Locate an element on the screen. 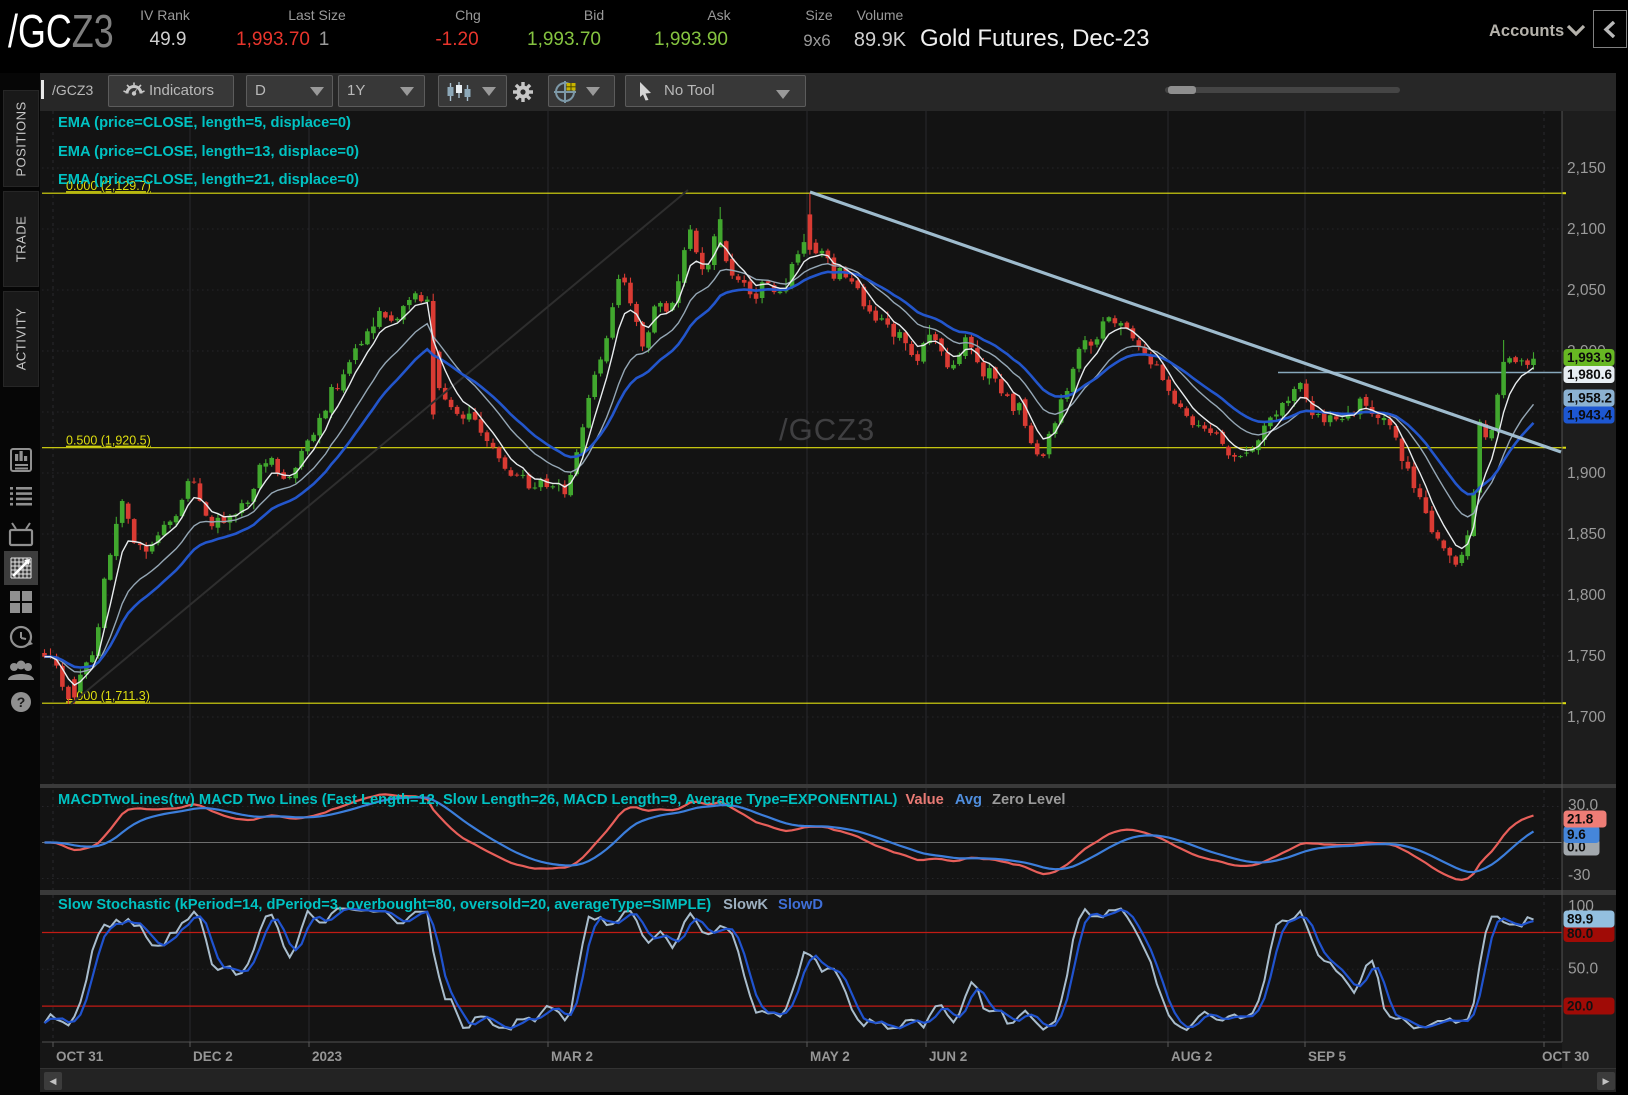  svg-text: DEC 2 is located at coordinates (213, 1056).